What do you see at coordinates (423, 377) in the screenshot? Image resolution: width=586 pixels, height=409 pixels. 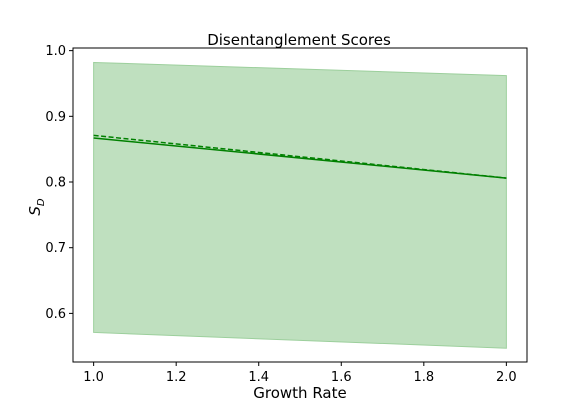 I see `x-tick-label: 1.8` at bounding box center [423, 377].